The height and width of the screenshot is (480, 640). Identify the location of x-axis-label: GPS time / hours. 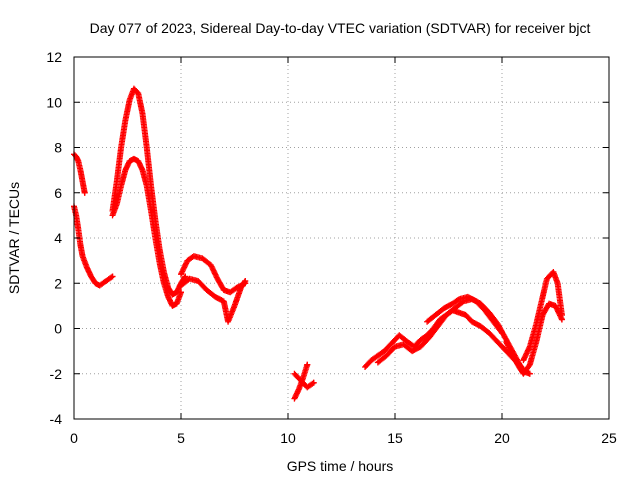
(340, 466).